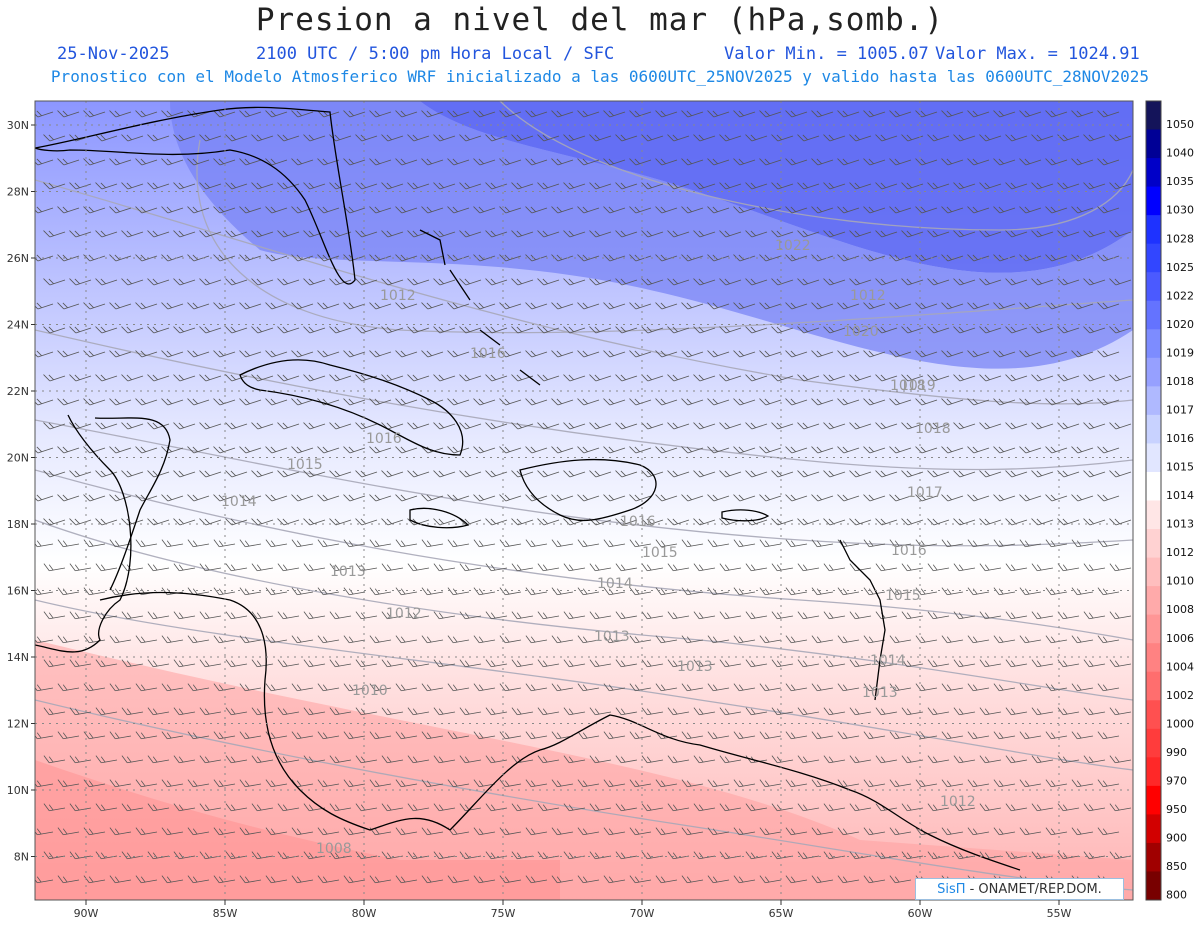 Image resolution: width=1200 pixels, height=927 pixels. I want to click on colorbar-label: 1013, so click(1180, 524).